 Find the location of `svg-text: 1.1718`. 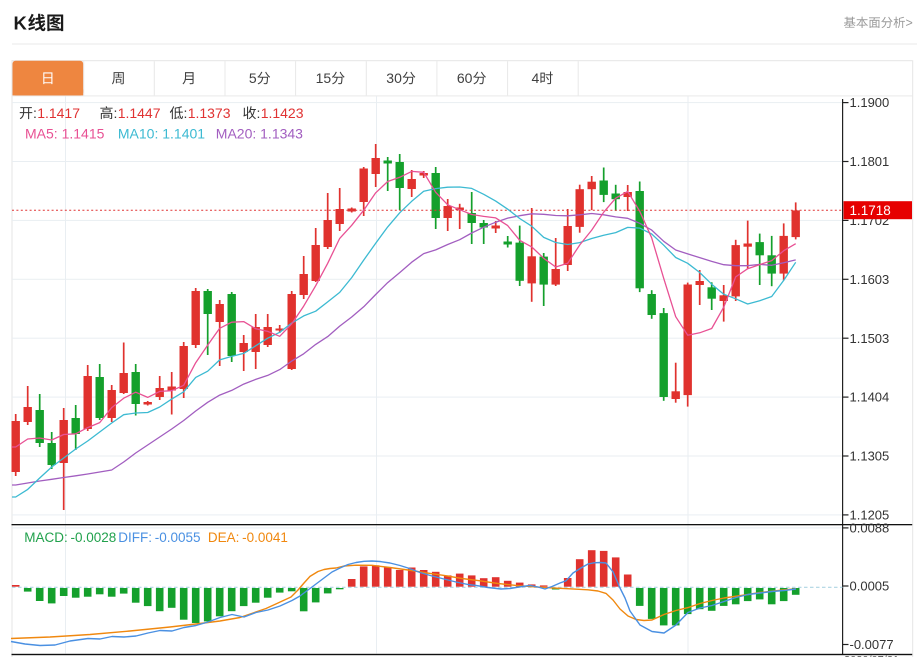

svg-text: 1.1718 is located at coordinates (870, 210).